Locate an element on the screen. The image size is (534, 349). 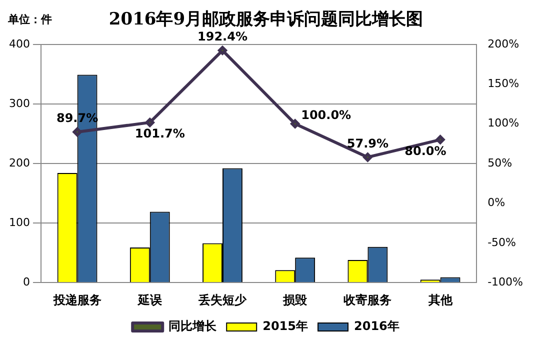
x-tick-label: 丢失短少 is located at coordinates (222, 299).